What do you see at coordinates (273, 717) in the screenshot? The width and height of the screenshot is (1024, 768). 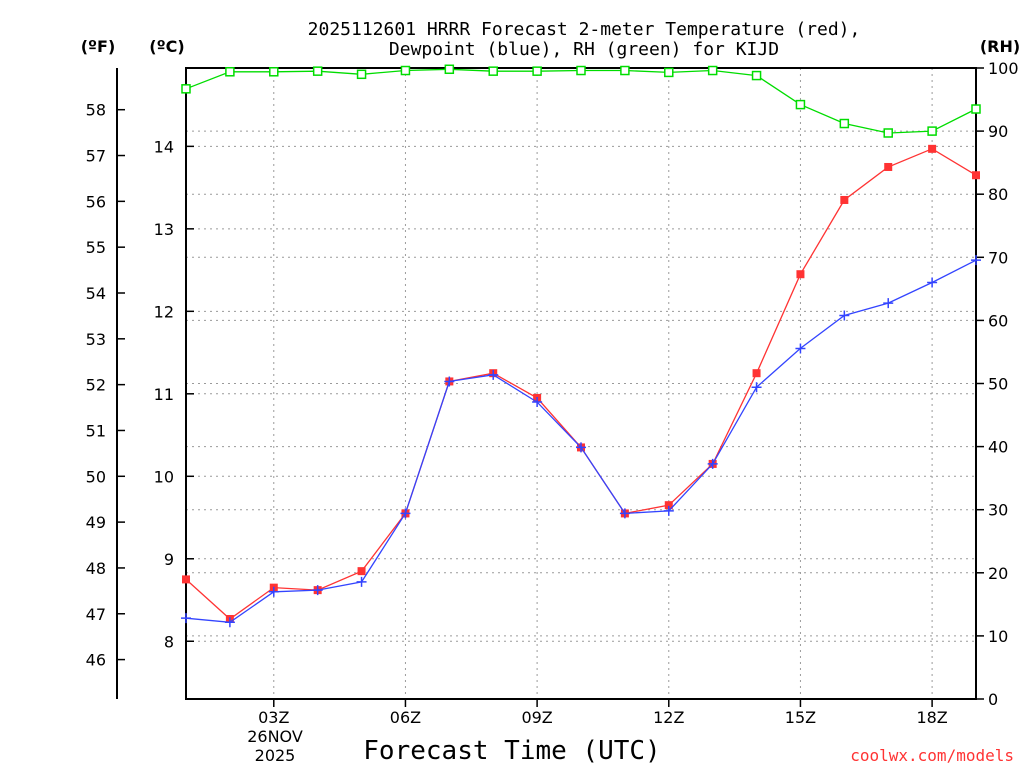 I see `x-tick-label: 03Z` at bounding box center [273, 717].